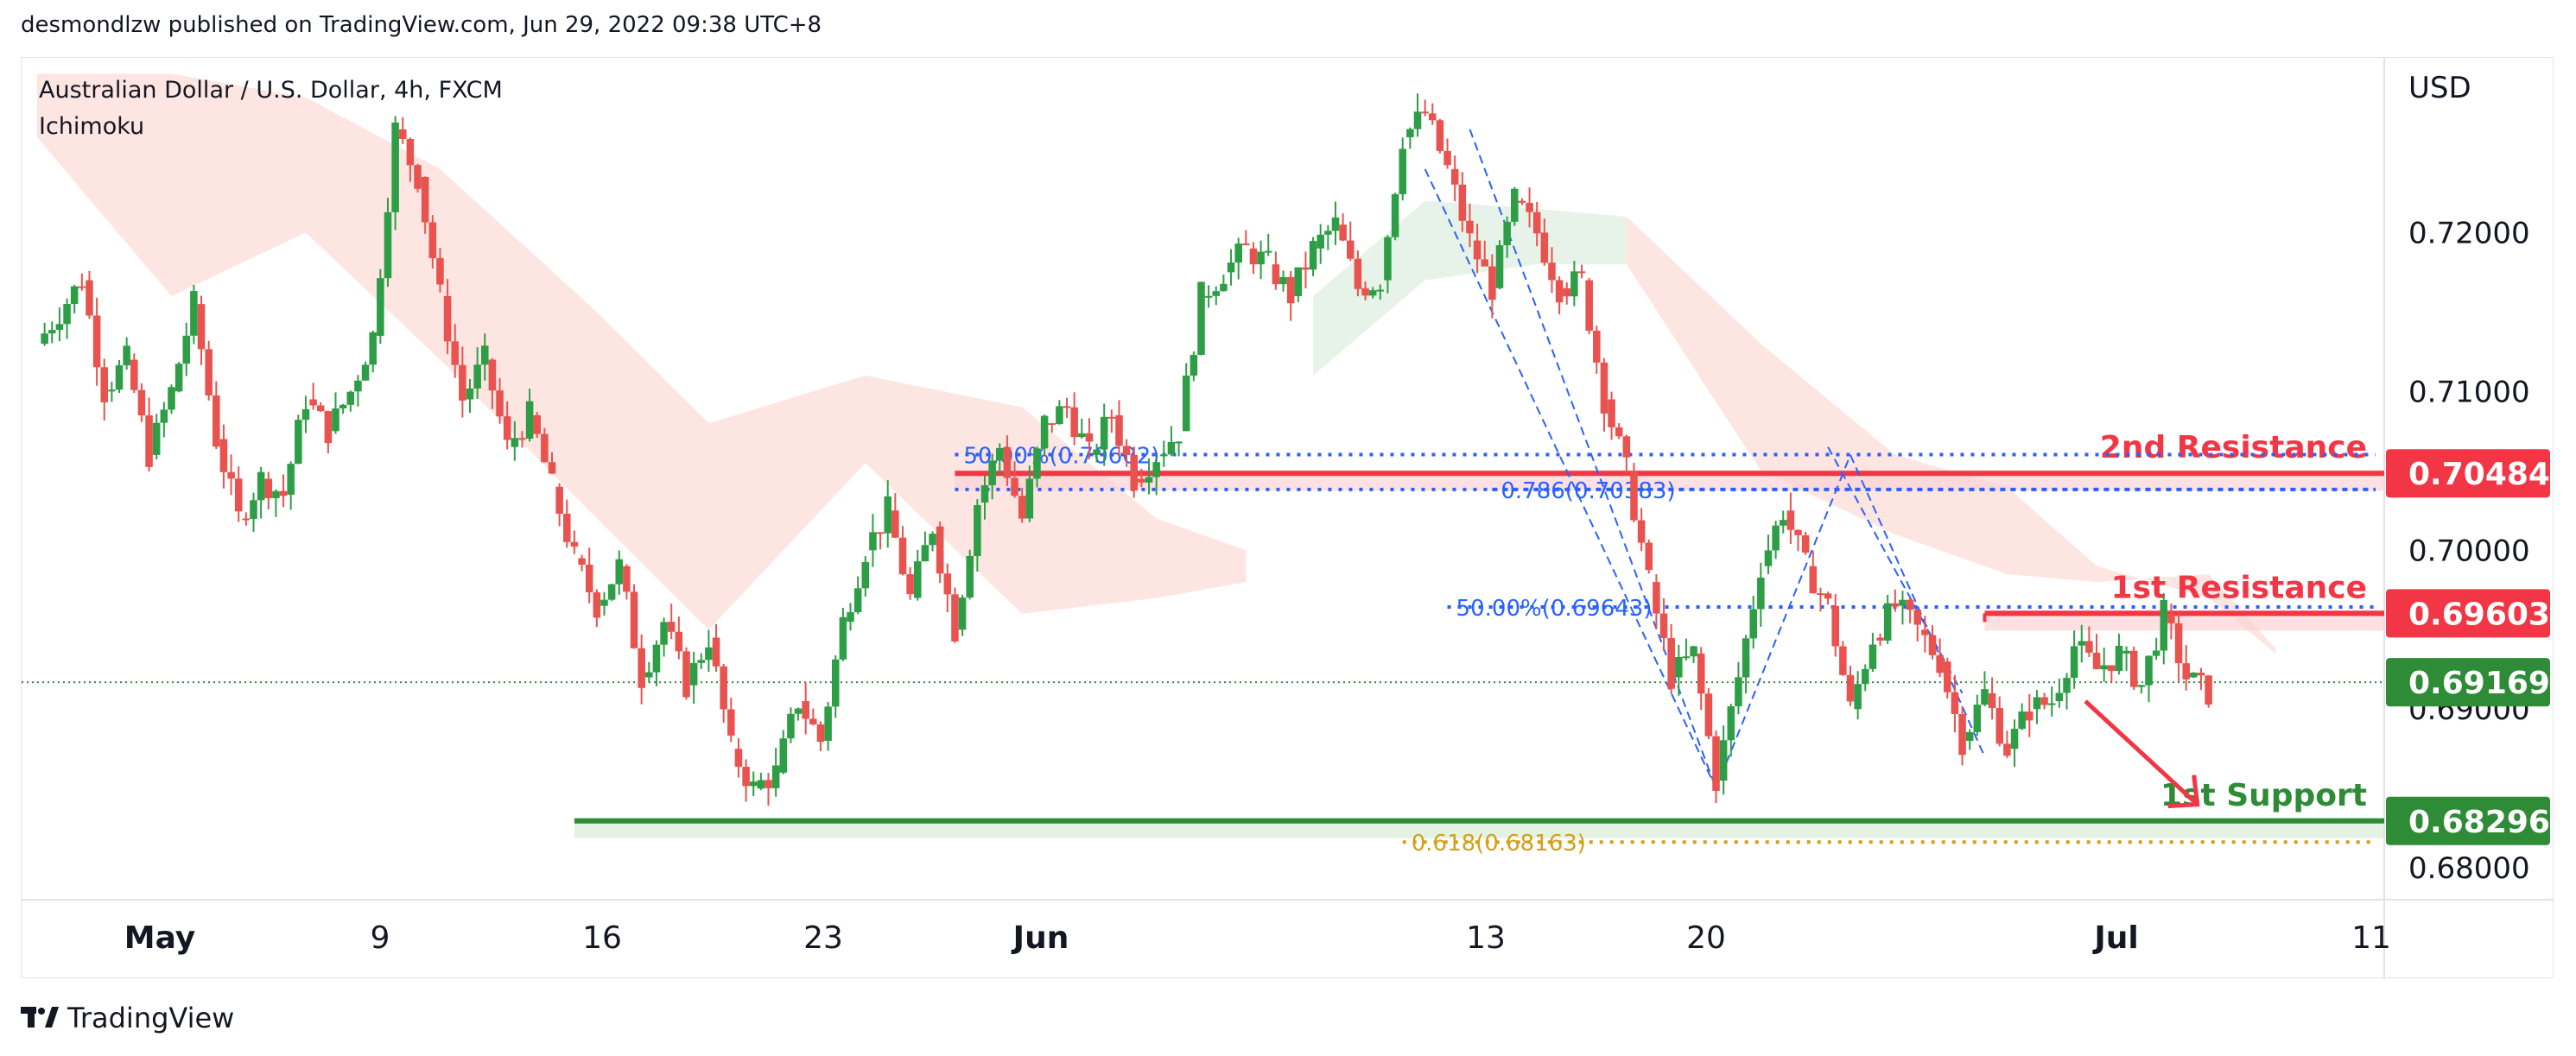  What do you see at coordinates (2469, 868) in the screenshot?
I see `price-tick-label: 0.68000` at bounding box center [2469, 868].